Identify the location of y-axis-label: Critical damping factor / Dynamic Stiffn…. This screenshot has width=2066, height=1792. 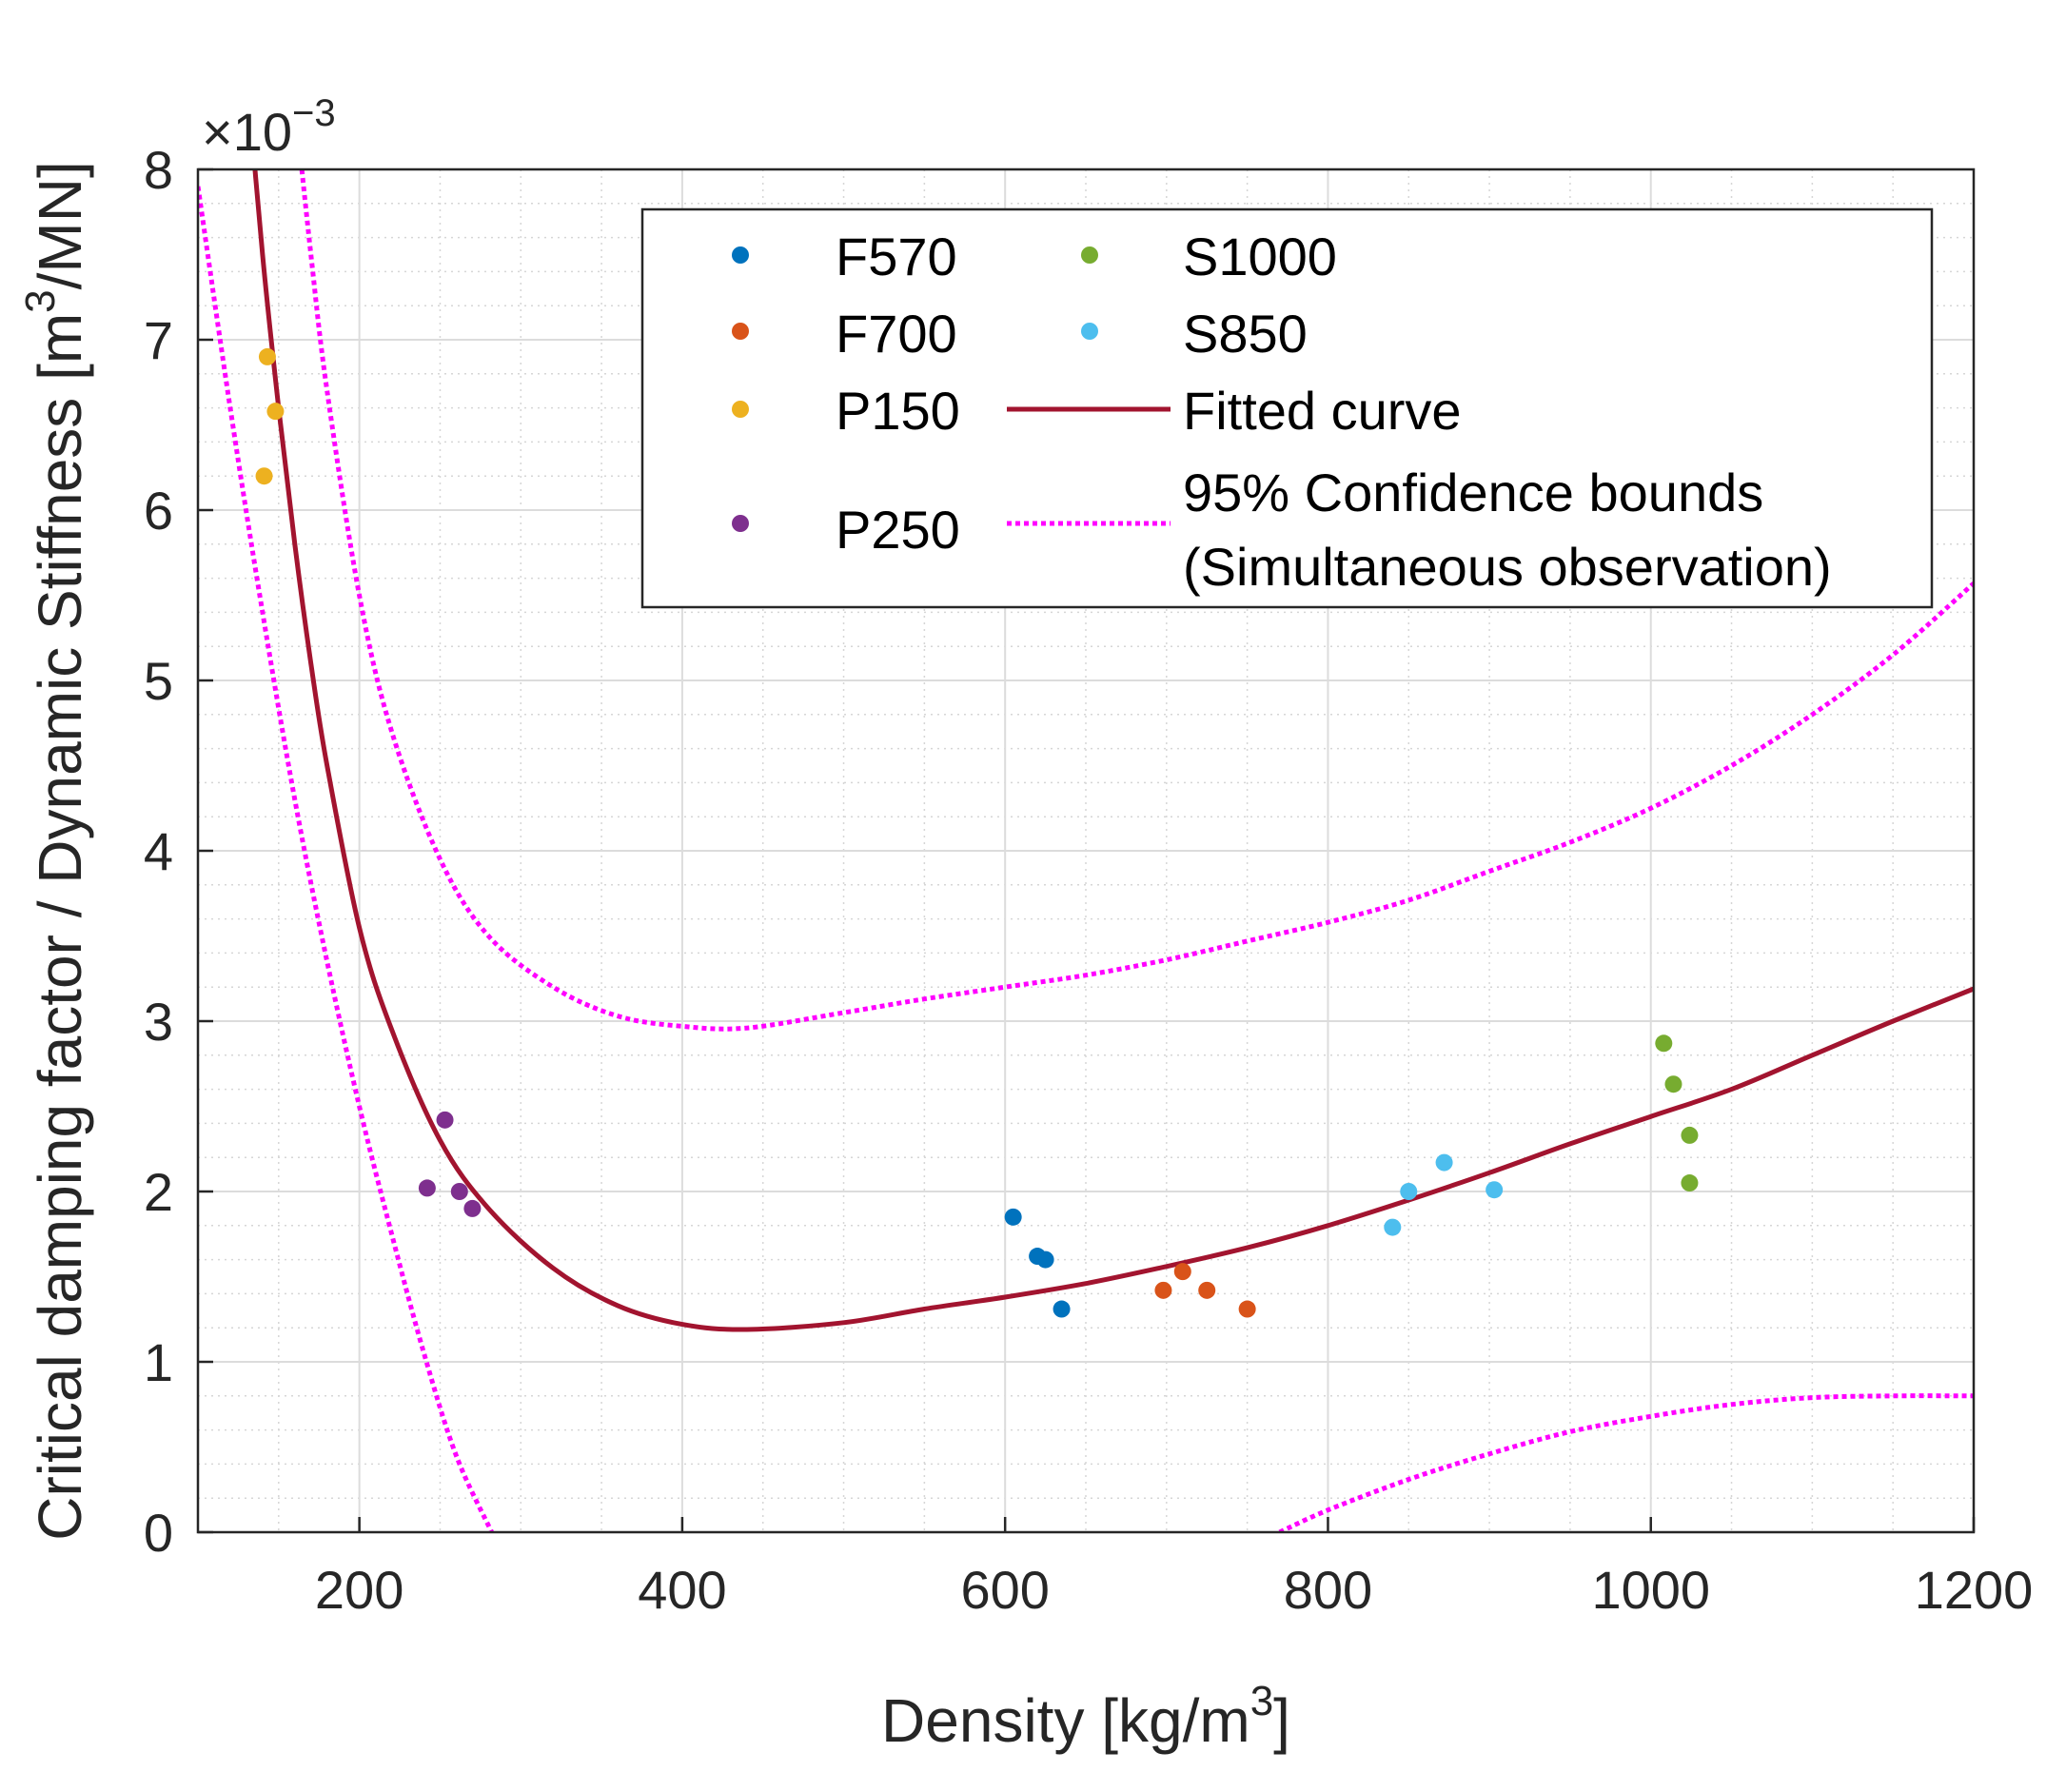
(56, 850).